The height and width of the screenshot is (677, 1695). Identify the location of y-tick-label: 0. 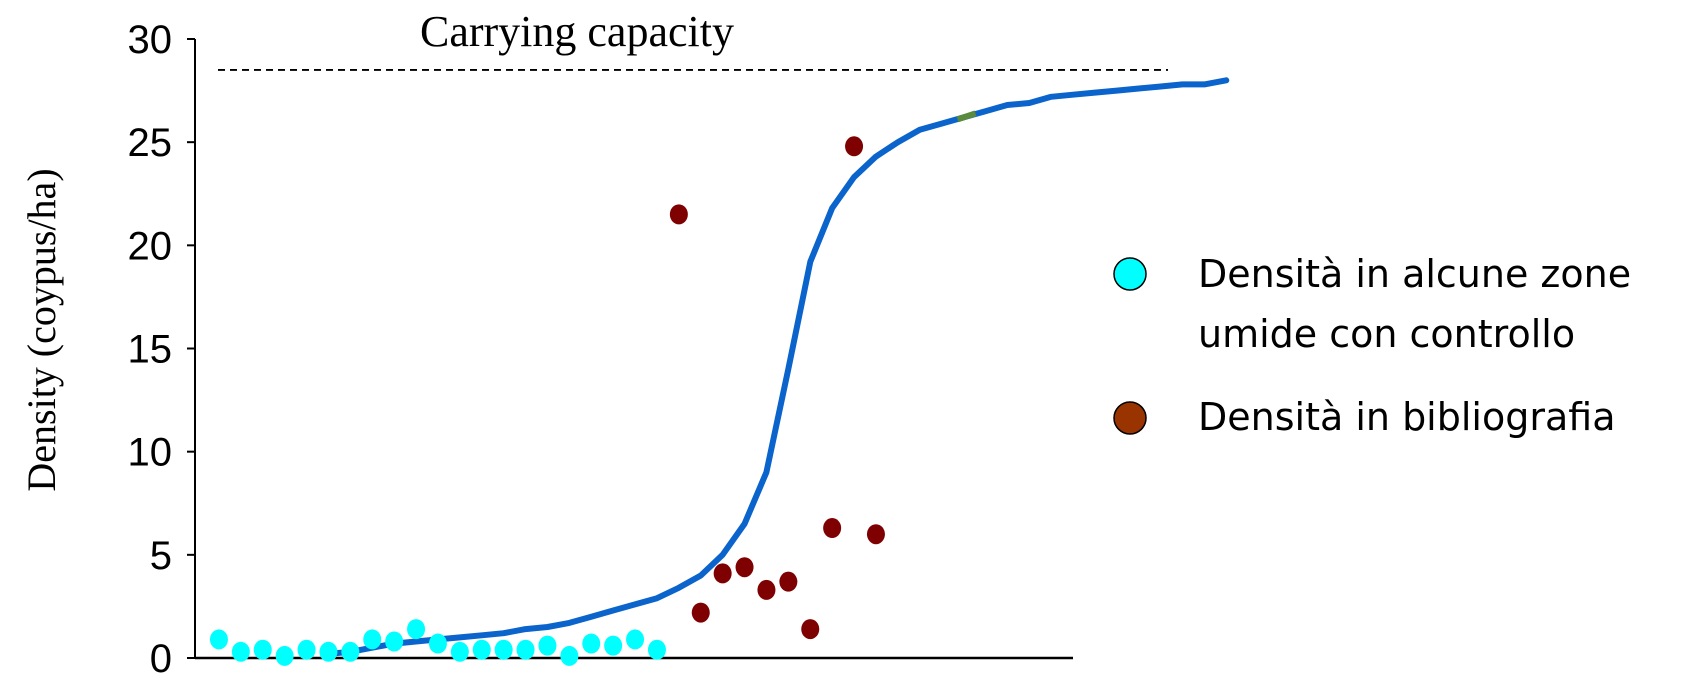
(161, 657).